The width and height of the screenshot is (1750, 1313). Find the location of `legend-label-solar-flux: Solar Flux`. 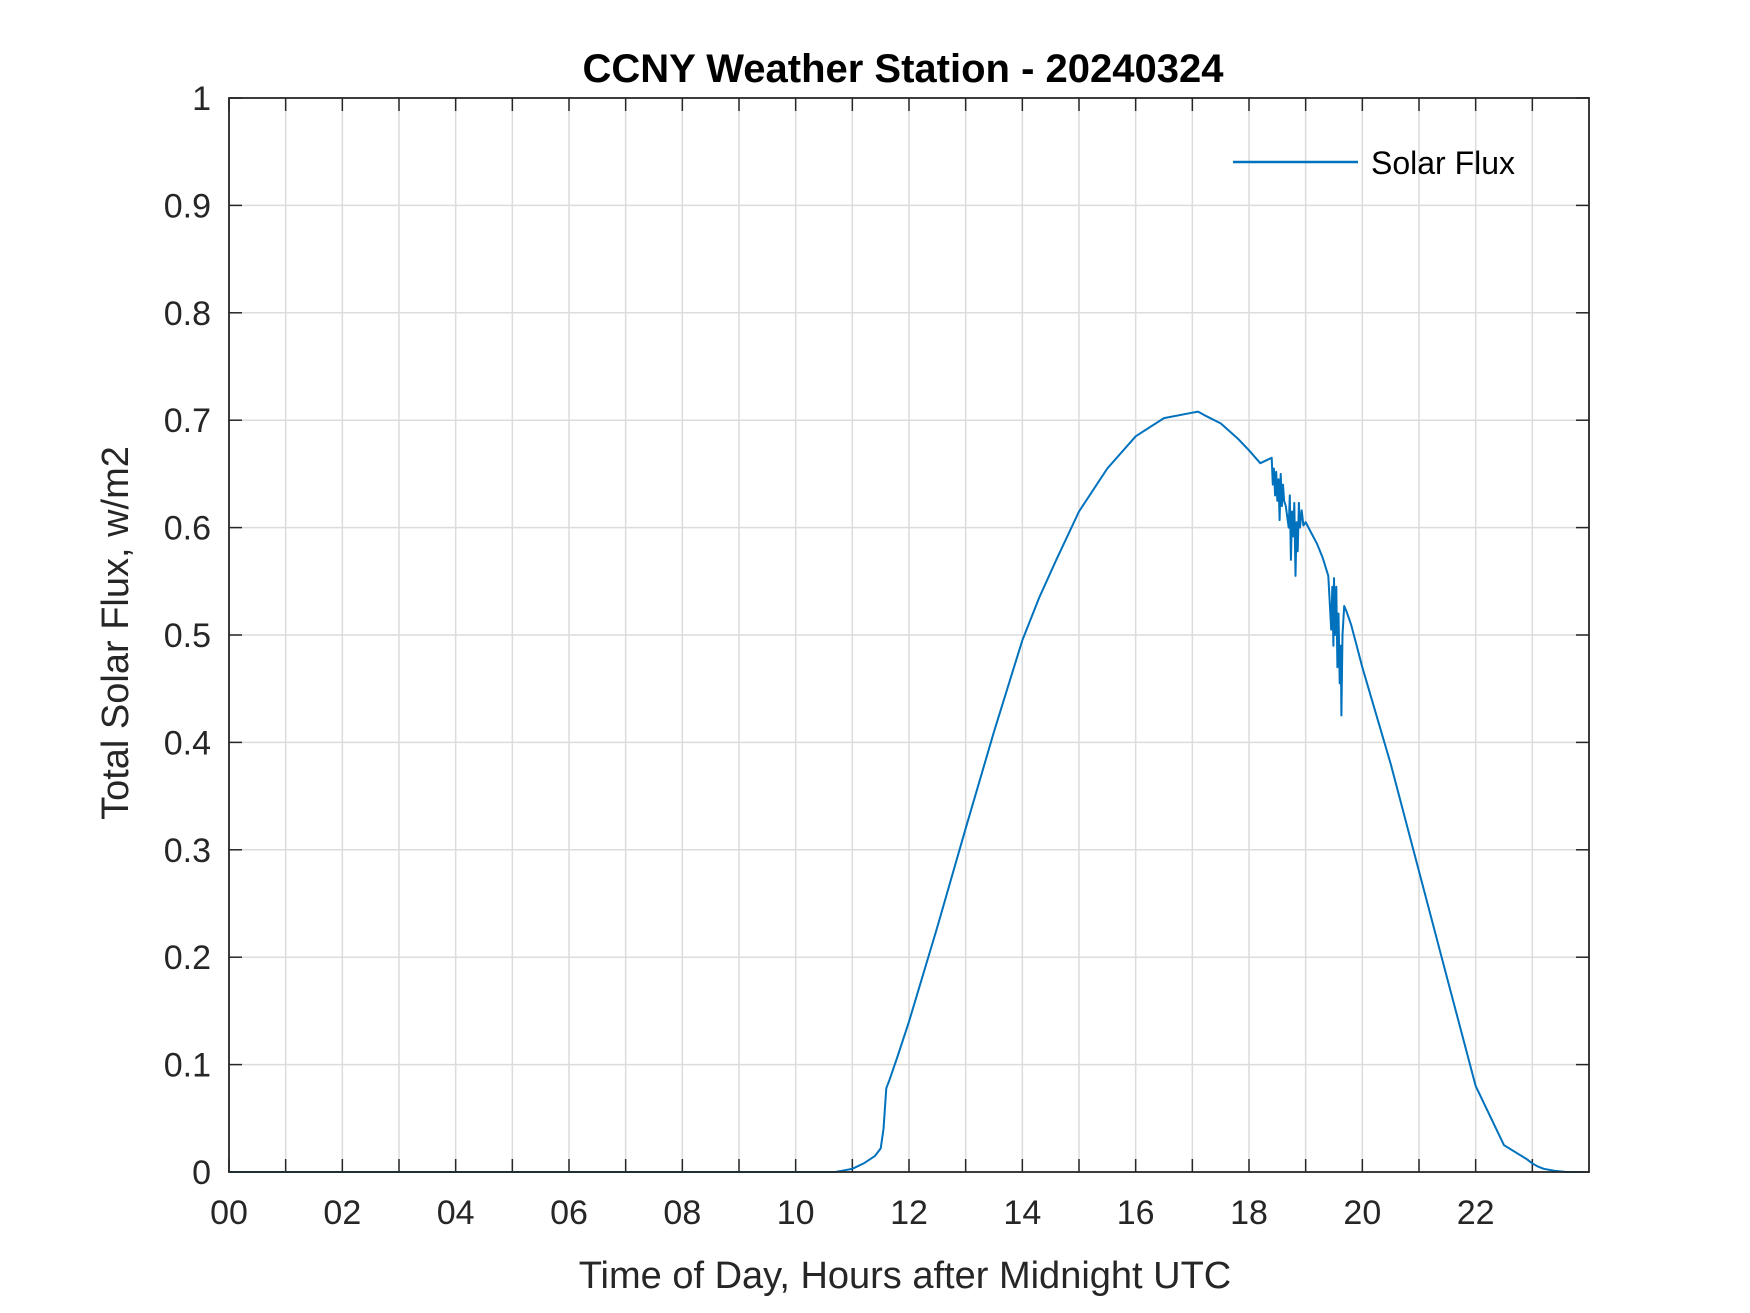

legend-label-solar-flux: Solar Flux is located at coordinates (1443, 163).